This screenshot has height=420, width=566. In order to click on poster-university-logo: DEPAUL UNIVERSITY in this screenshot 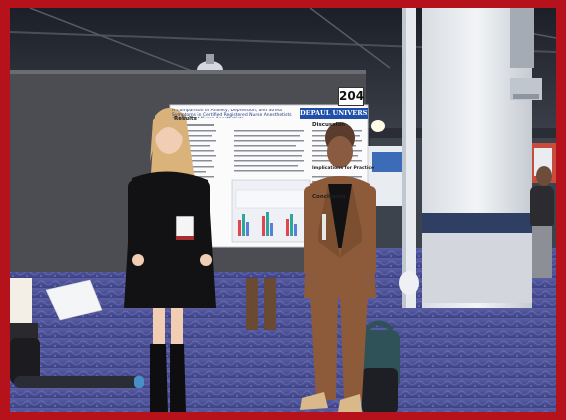, I will do `click(334, 113)`.